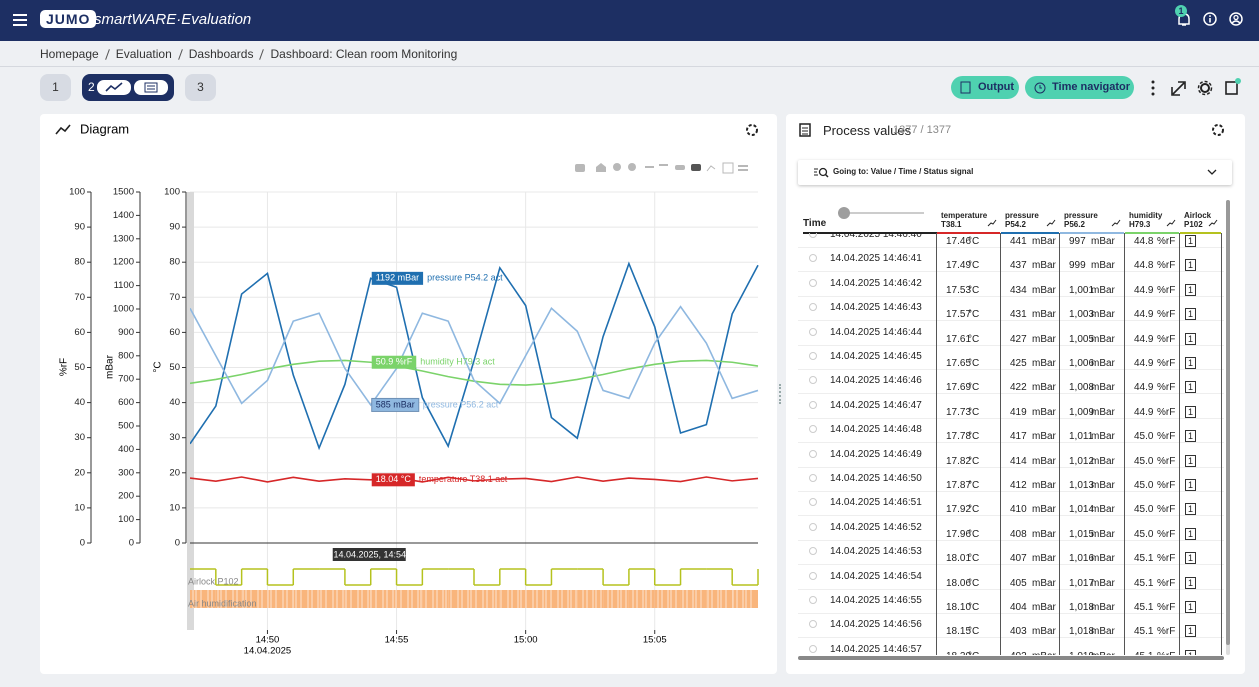 The image size is (1259, 687). I want to click on time-cell: 14.04.2025 14:46:48, so click(876, 430).